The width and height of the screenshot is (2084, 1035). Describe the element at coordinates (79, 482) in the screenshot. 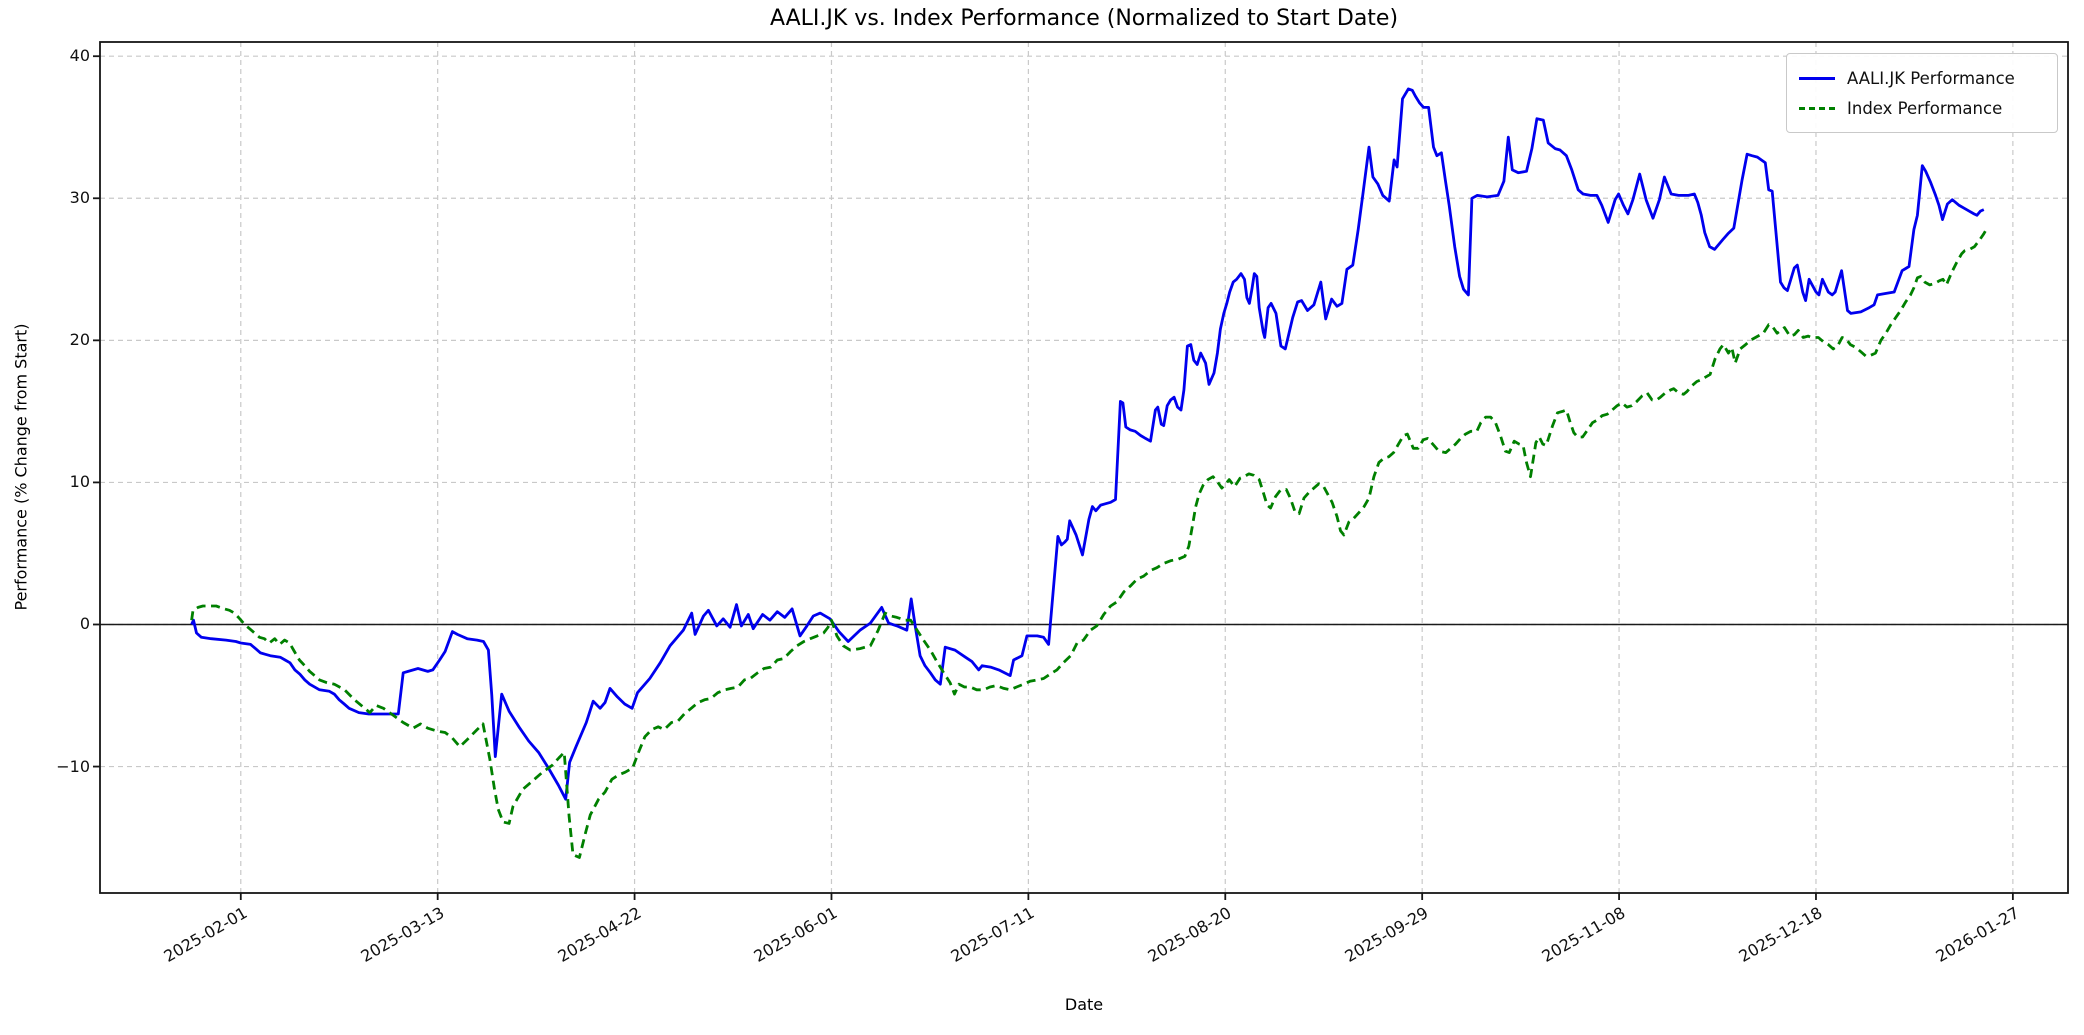

I see `y-tick-label: 10` at that location.